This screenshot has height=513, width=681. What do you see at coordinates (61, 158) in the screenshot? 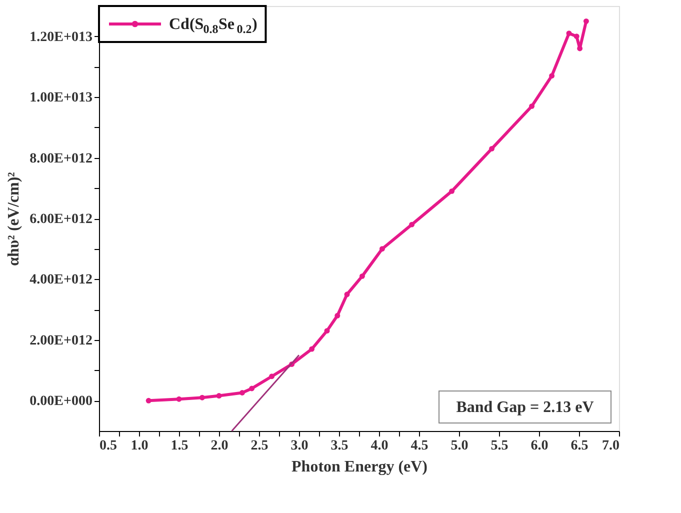
I see `y-tick-label: 8.00E+012` at bounding box center [61, 158].